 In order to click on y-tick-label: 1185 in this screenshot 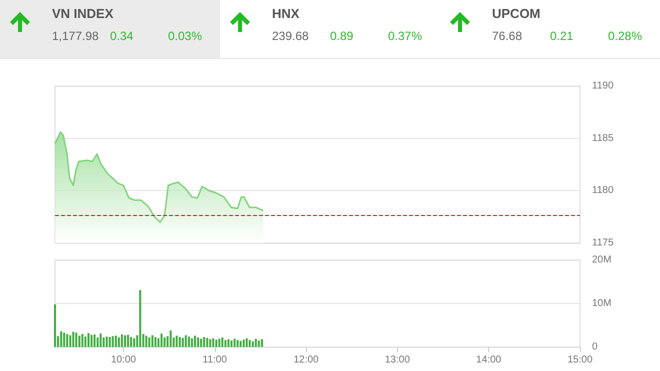, I will do `click(603, 138)`.